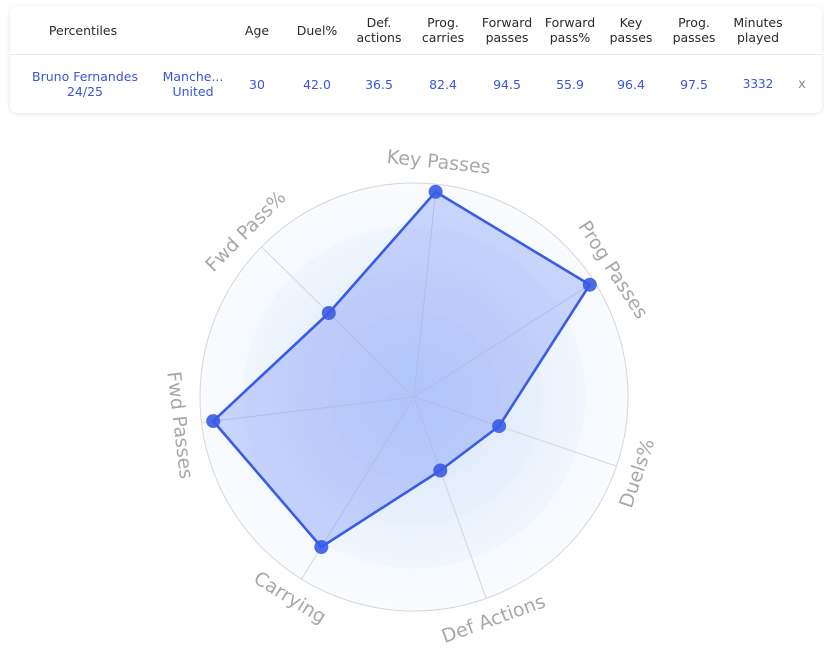 This screenshot has width=826, height=667. What do you see at coordinates (257, 30) in the screenshot?
I see `header-age: Age` at bounding box center [257, 30].